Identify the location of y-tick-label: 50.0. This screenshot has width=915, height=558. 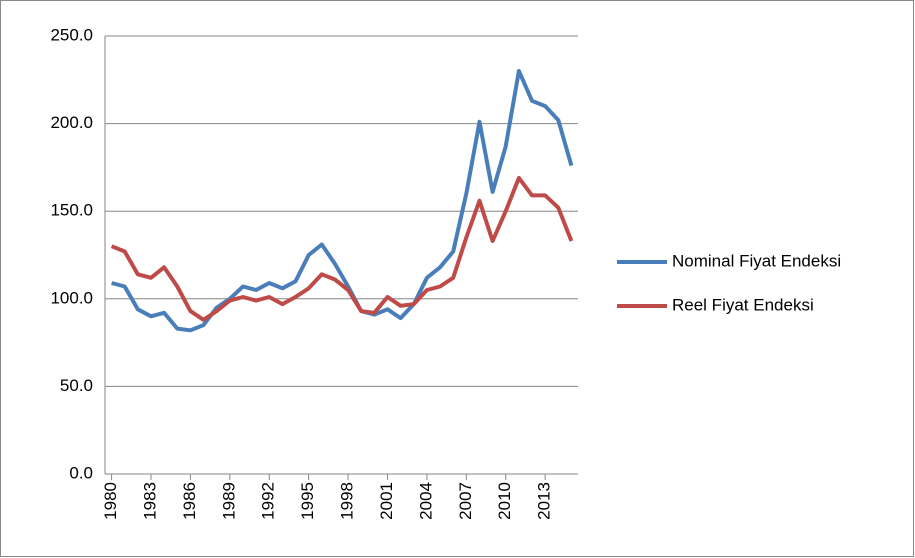
(76, 385).